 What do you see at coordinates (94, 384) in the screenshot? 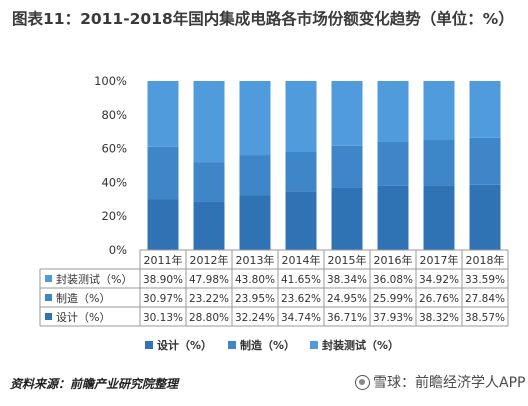
I see `source-note: 资料来源：前瞻产业研究院整理` at bounding box center [94, 384].